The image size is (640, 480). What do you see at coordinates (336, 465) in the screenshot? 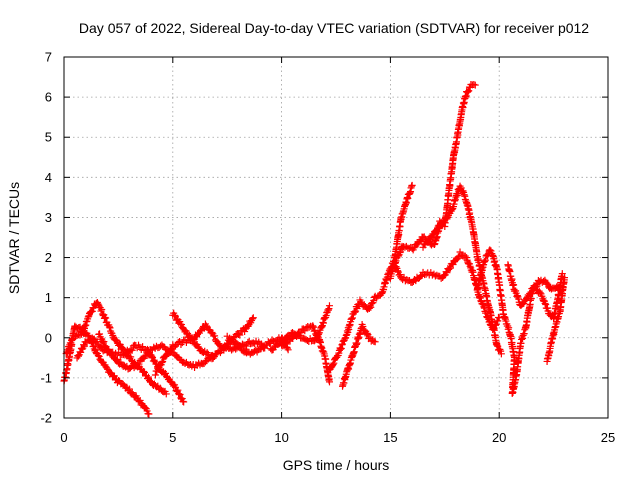
I see `x-axis-label: GPS time / hours` at bounding box center [336, 465].